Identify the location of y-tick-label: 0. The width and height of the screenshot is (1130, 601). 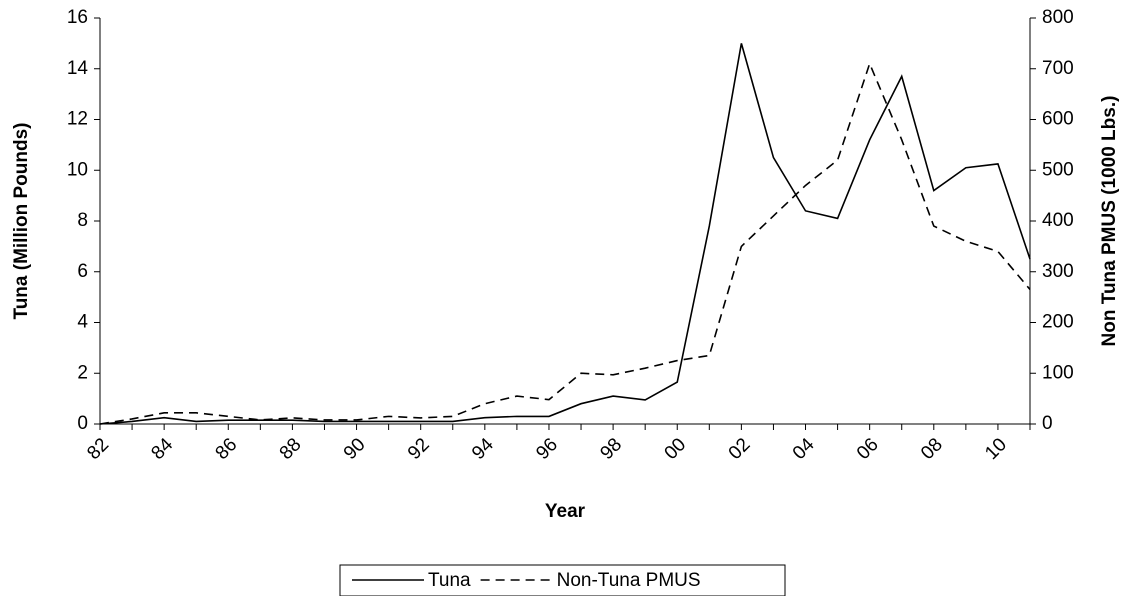
(82, 423).